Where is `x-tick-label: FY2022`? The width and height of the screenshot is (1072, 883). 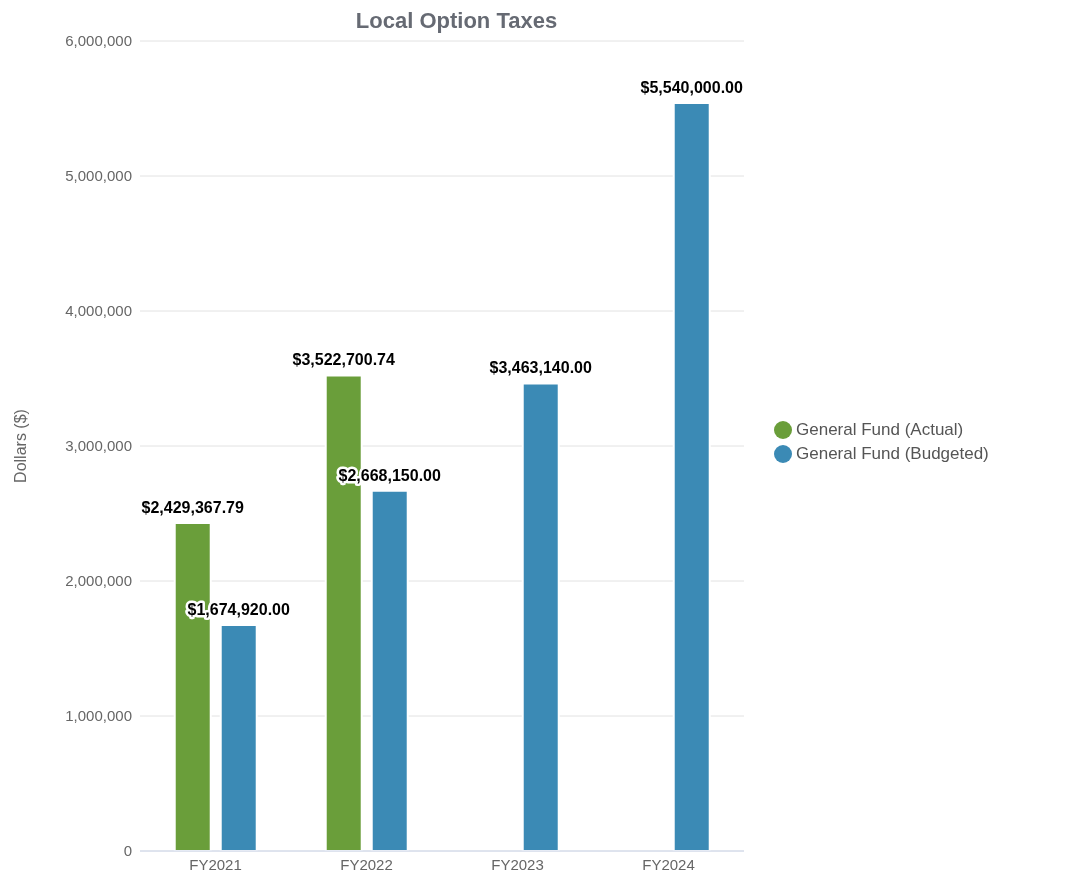
x-tick-label: FY2022 is located at coordinates (366, 864).